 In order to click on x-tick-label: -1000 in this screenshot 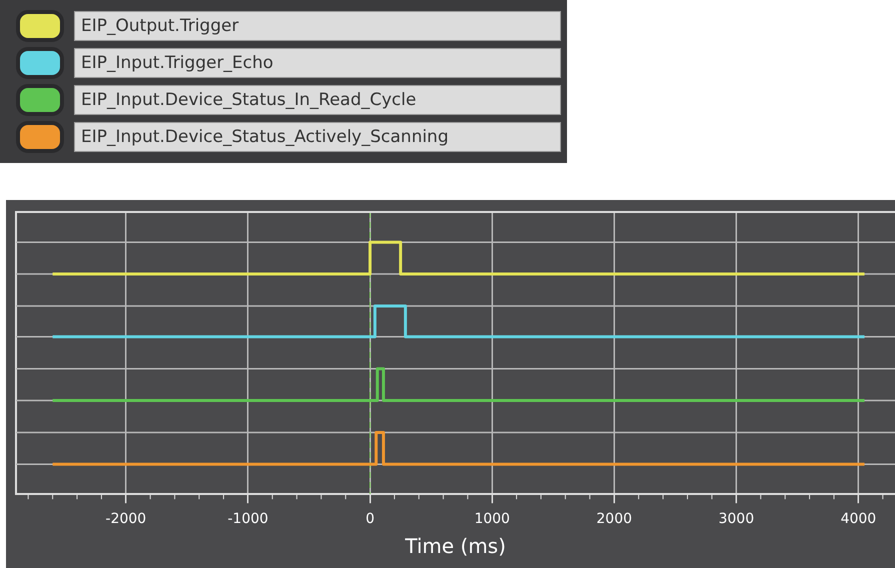, I will do `click(248, 519)`.